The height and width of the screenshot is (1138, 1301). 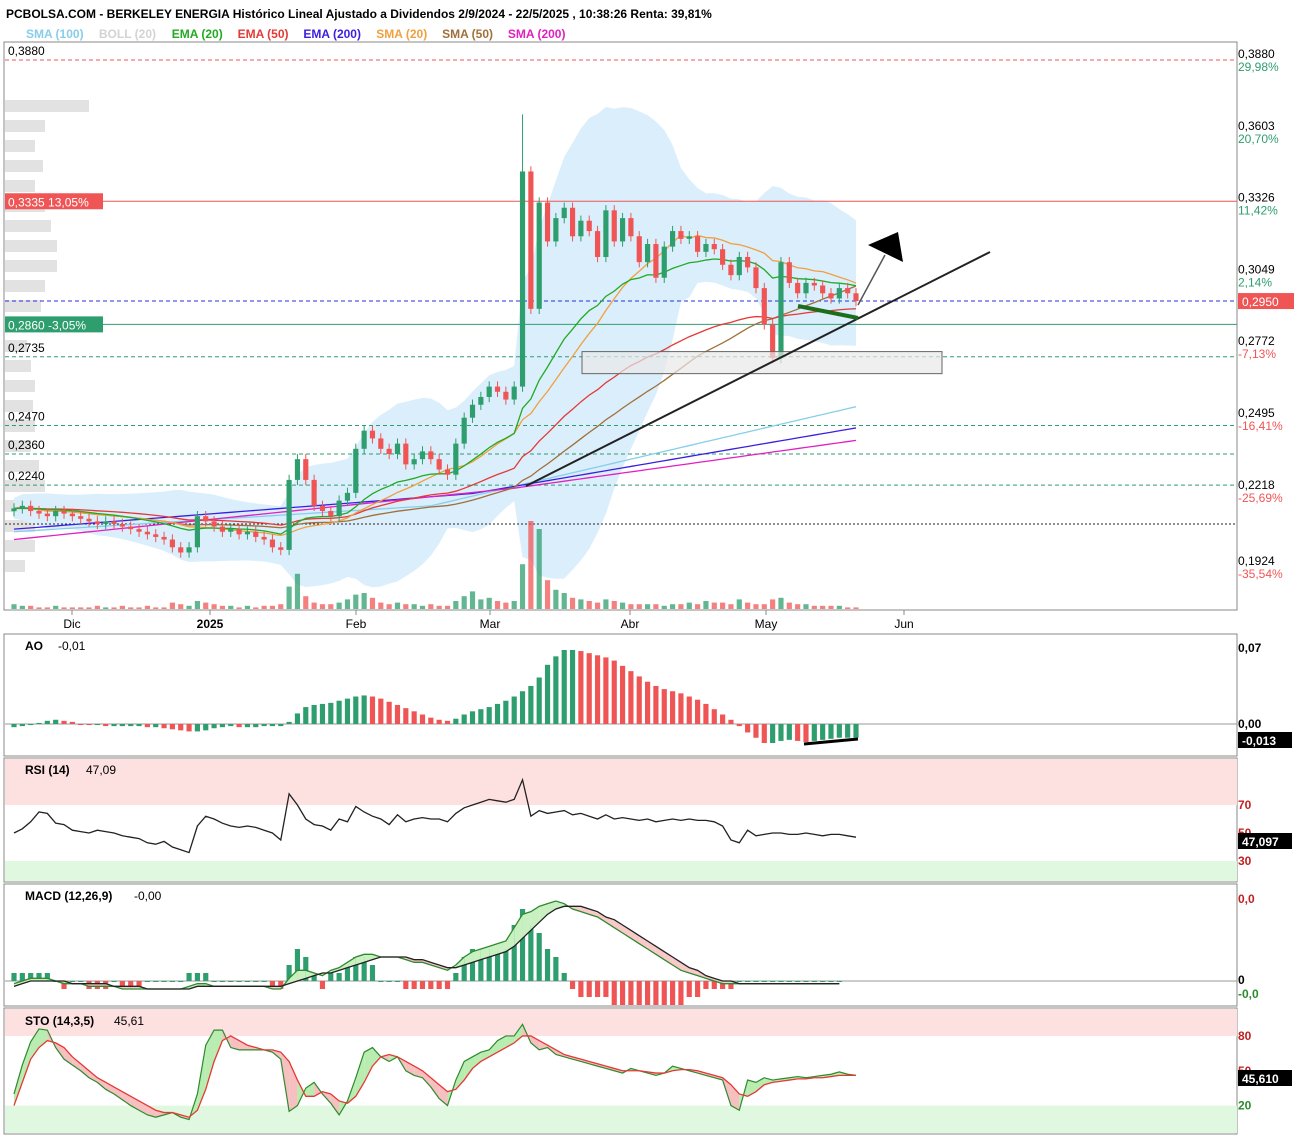 What do you see at coordinates (1259, 741) in the screenshot?
I see `ao-last-value: -0,013` at bounding box center [1259, 741].